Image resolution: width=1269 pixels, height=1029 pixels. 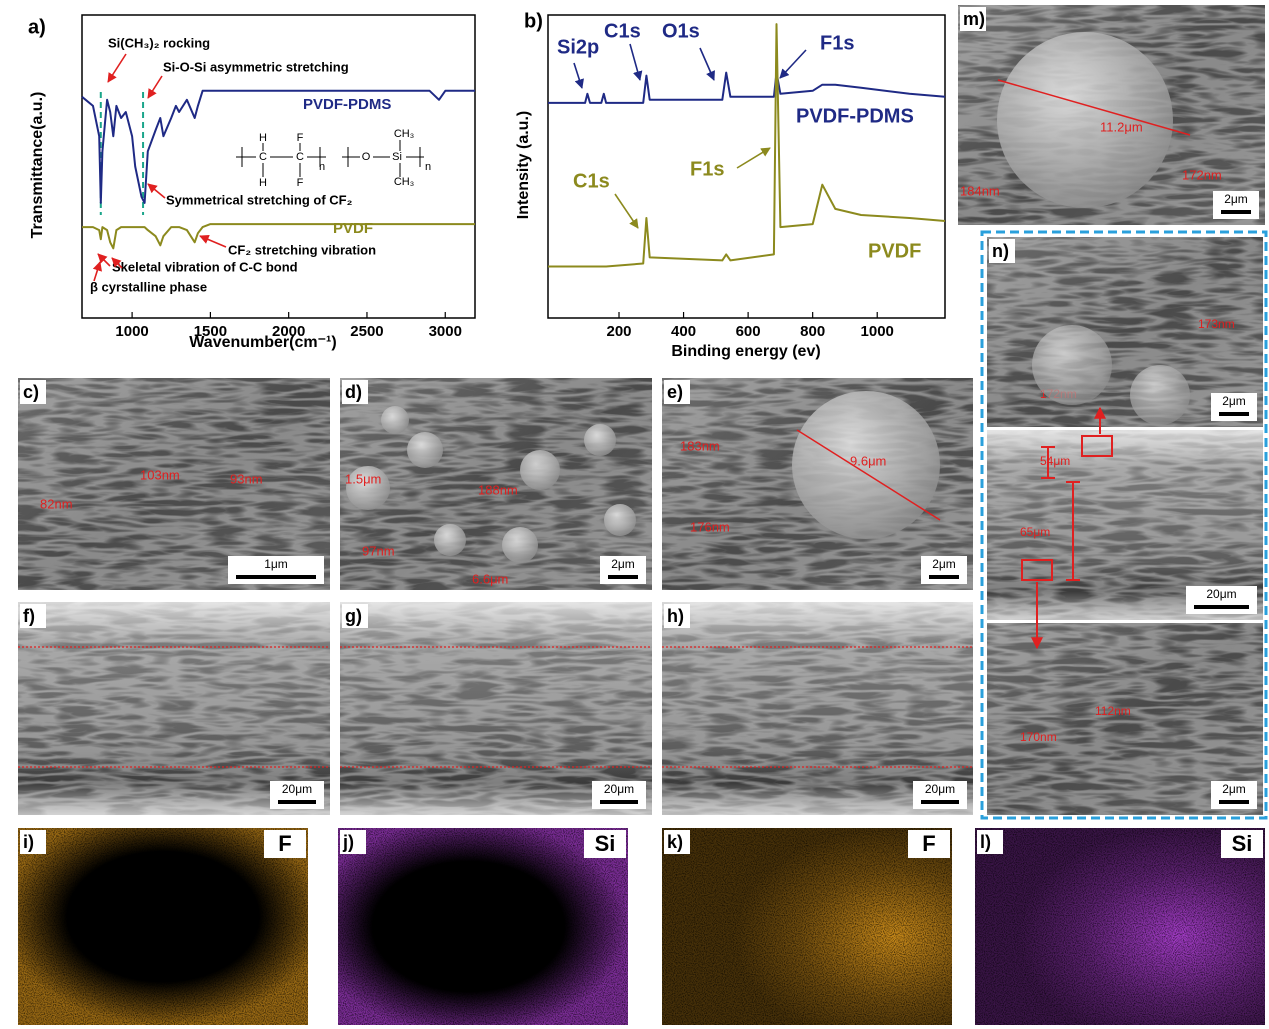 What do you see at coordinates (1055, 461) in the screenshot?
I see `measurement: 54μm` at bounding box center [1055, 461].